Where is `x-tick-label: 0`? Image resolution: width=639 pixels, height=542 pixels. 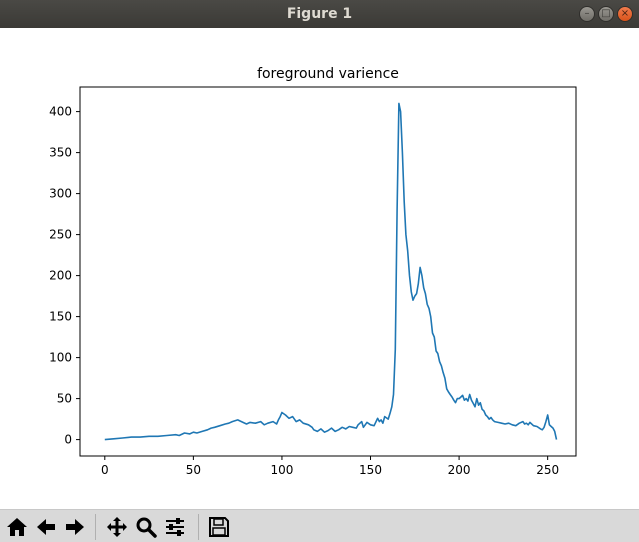
x-tick-label: 0 is located at coordinates (105, 470).